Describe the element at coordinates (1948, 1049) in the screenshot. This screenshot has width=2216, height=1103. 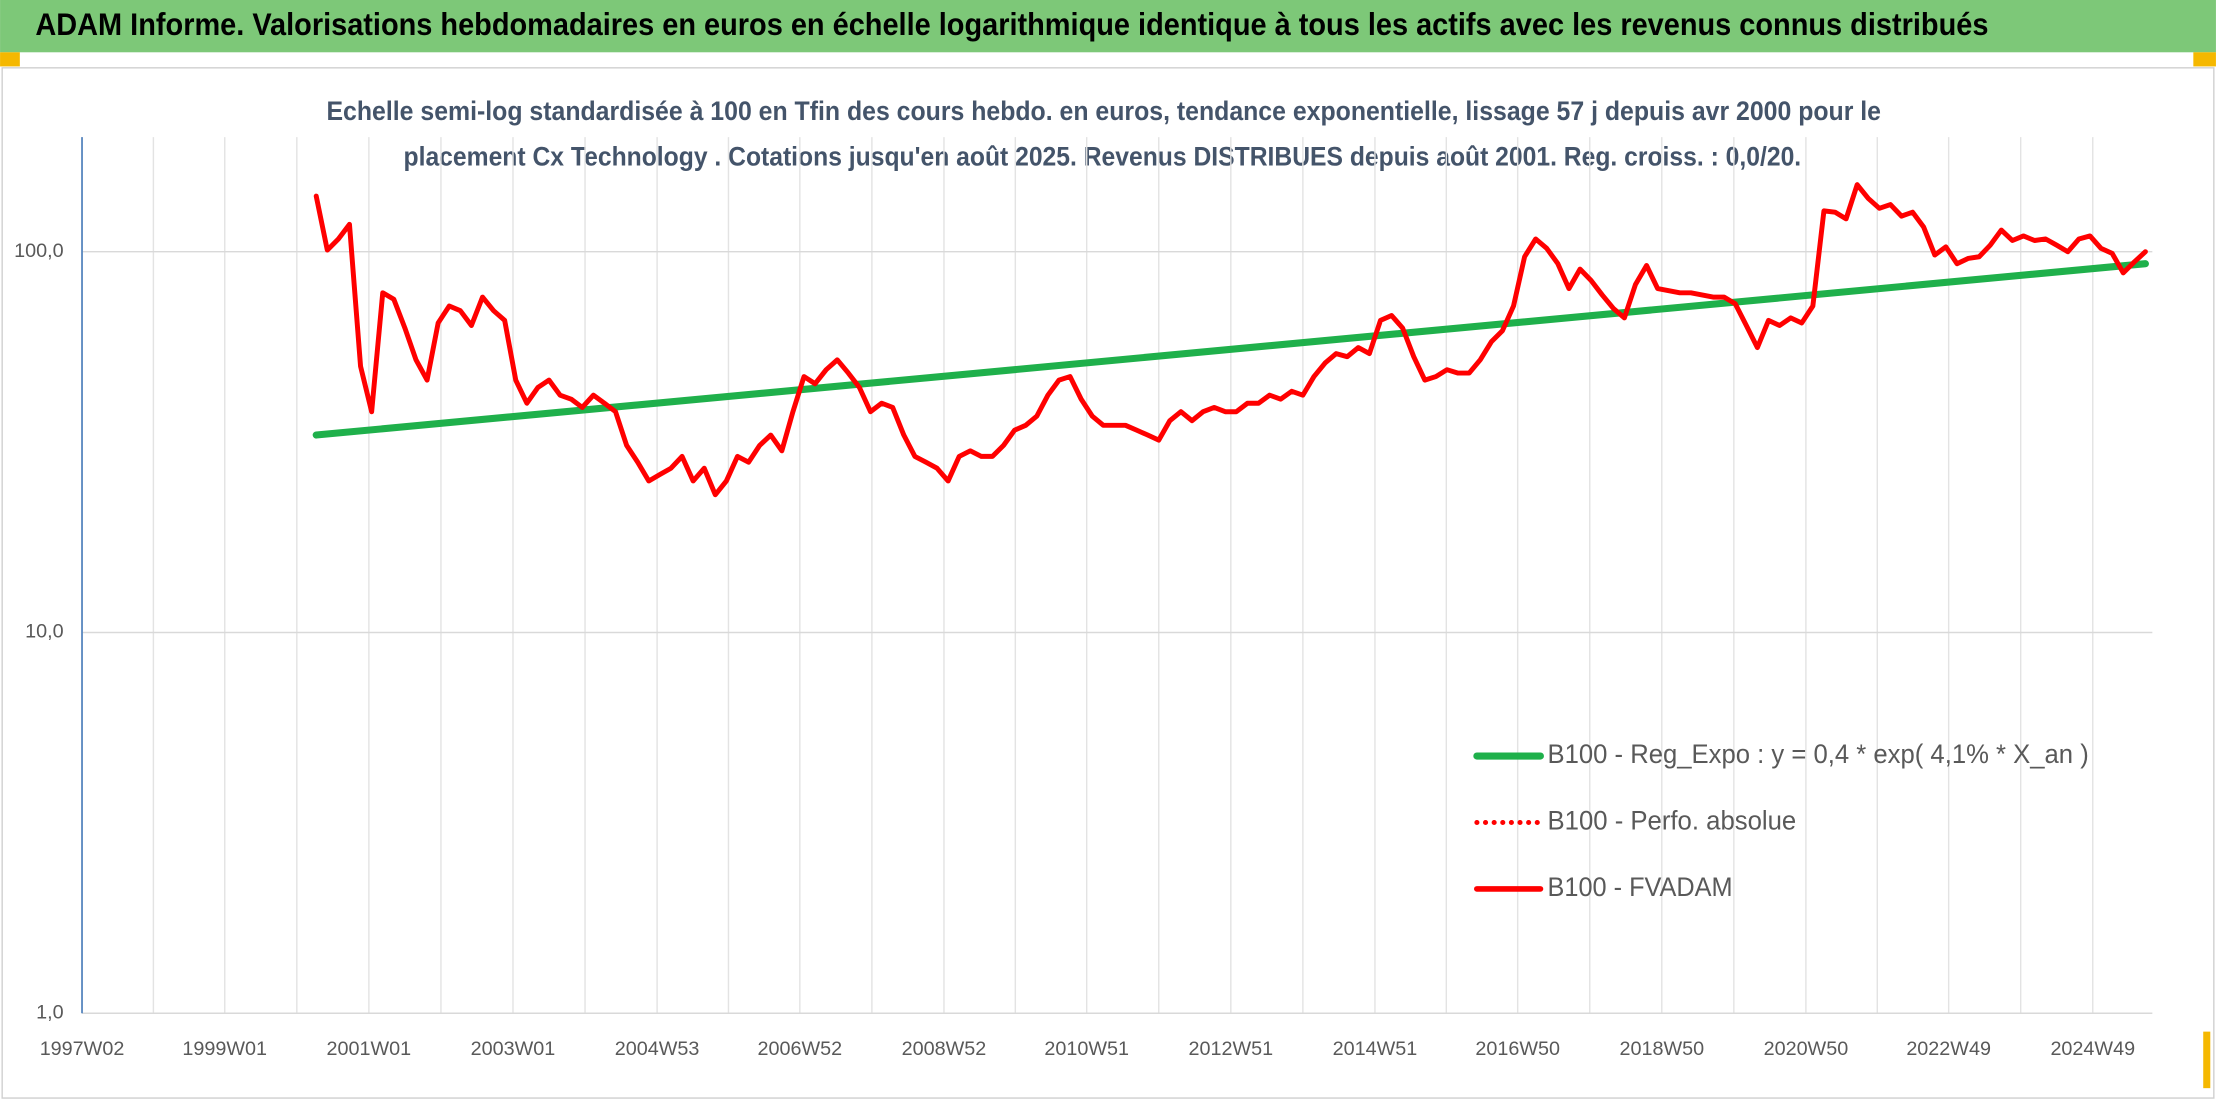
I see `x-tick-label: 2022W49` at that location.